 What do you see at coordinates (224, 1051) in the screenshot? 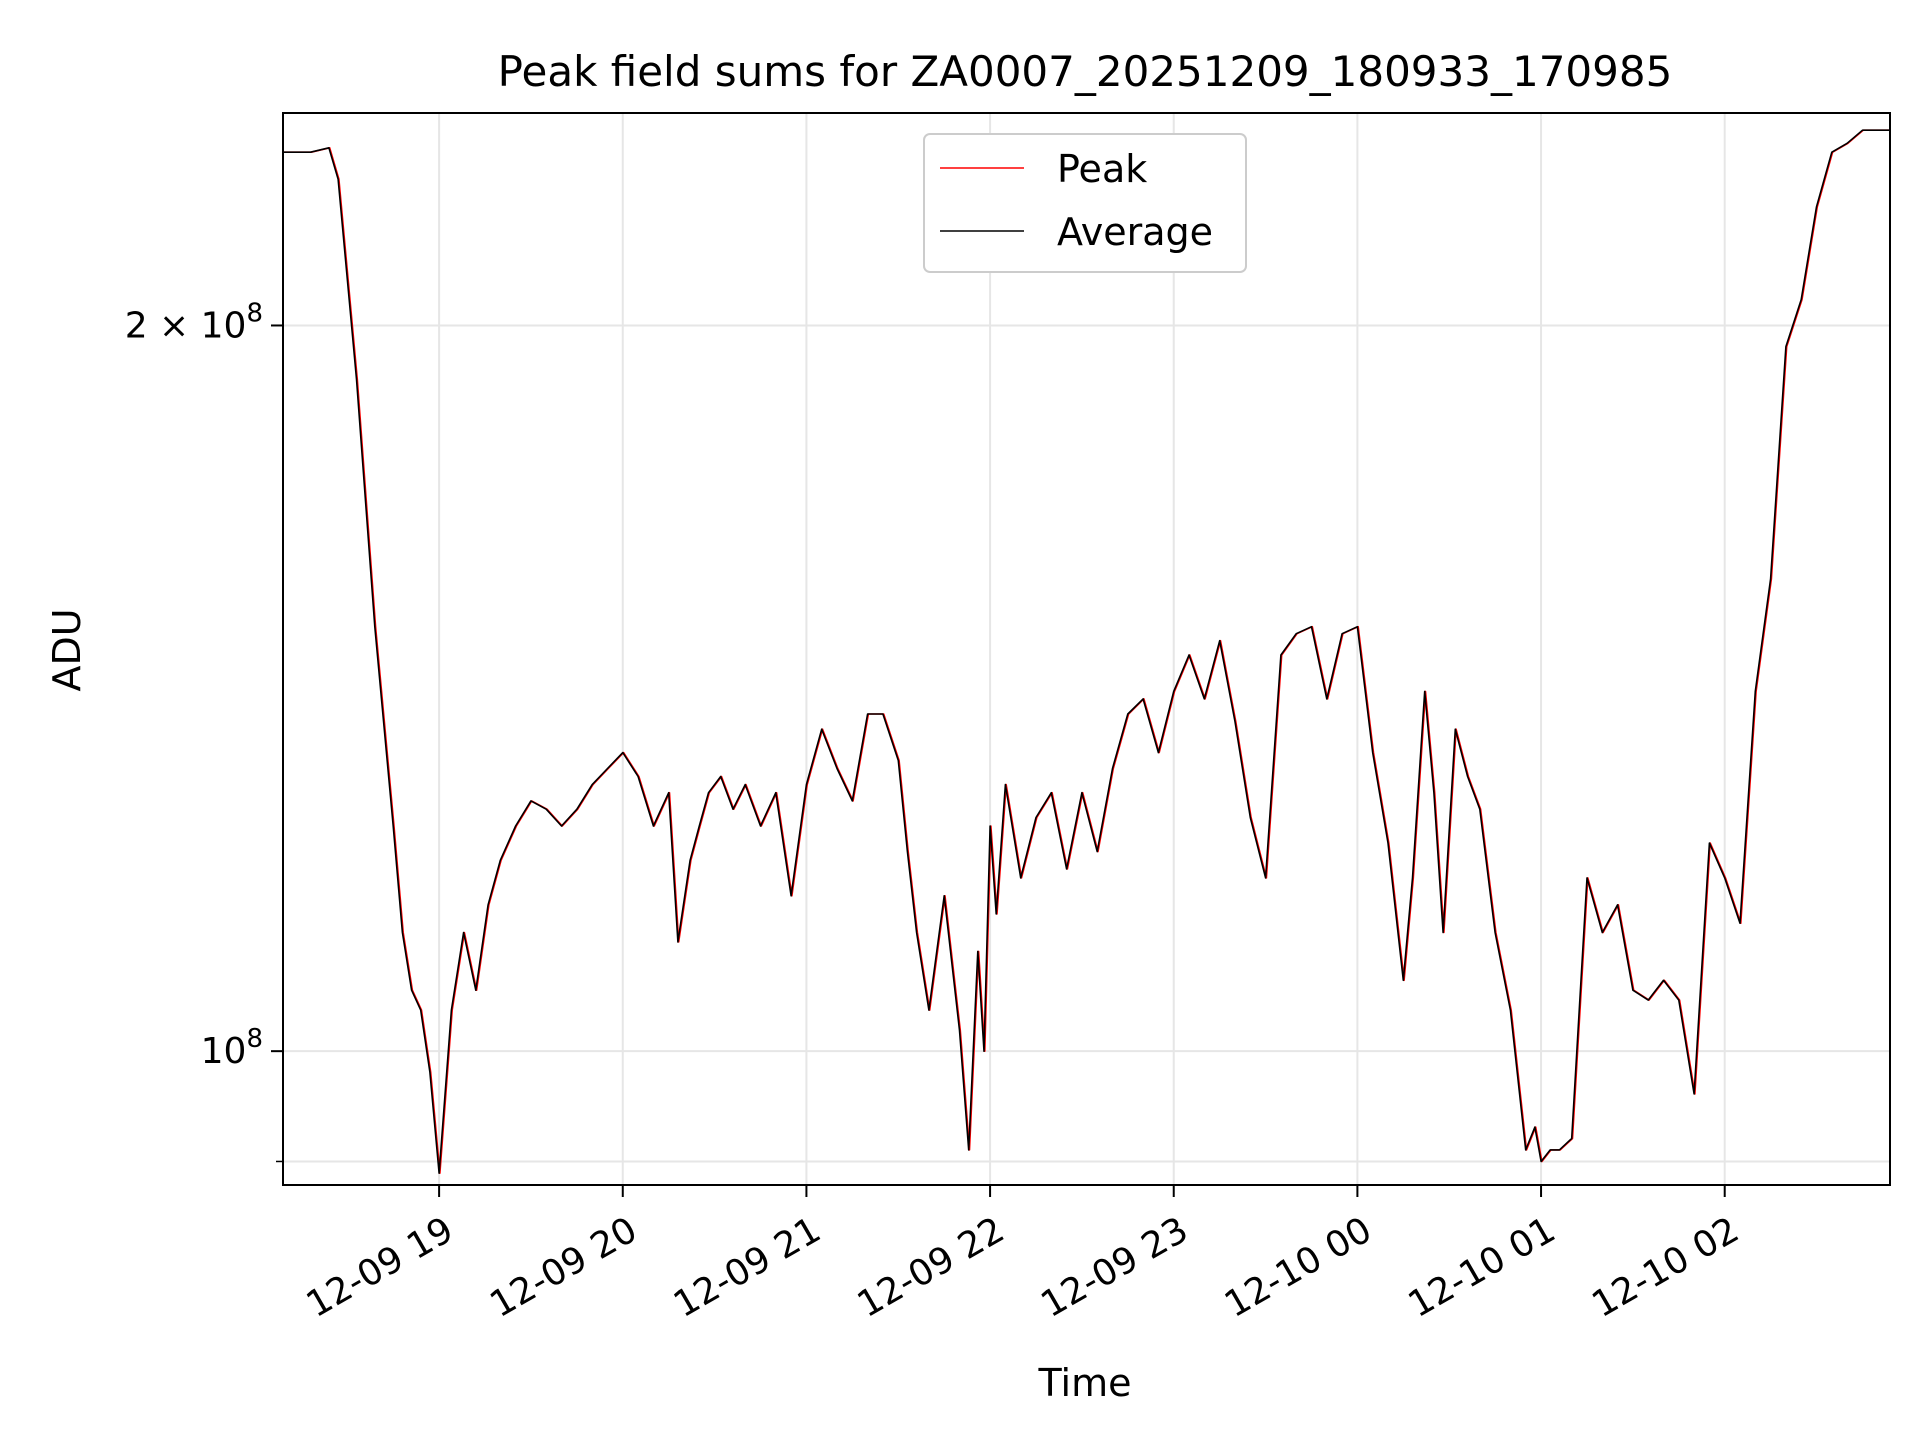
I see `y-tick-label-base: 10` at bounding box center [224, 1051].